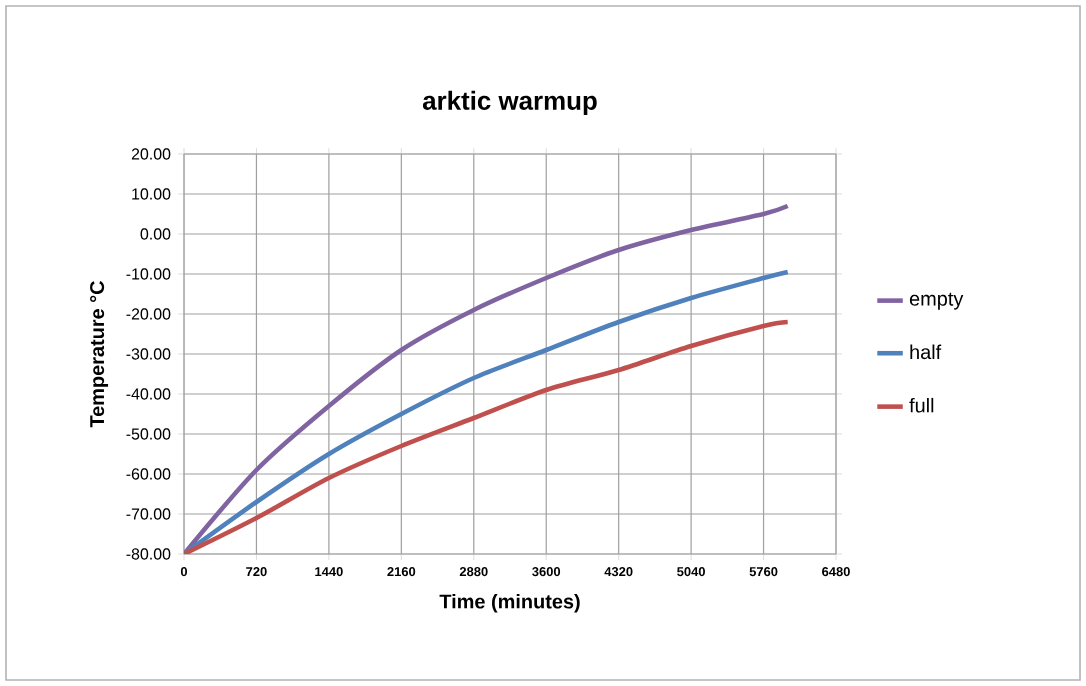  I want to click on legend-label: empty, so click(936, 301).